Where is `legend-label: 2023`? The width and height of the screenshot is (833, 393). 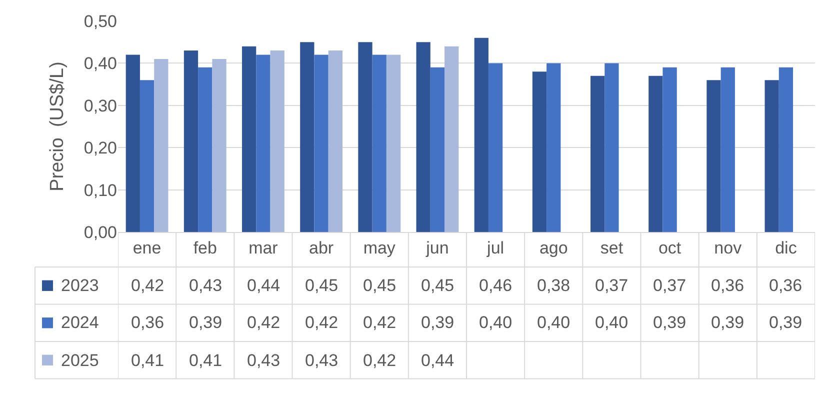
legend-label: 2023 is located at coordinates (80, 285).